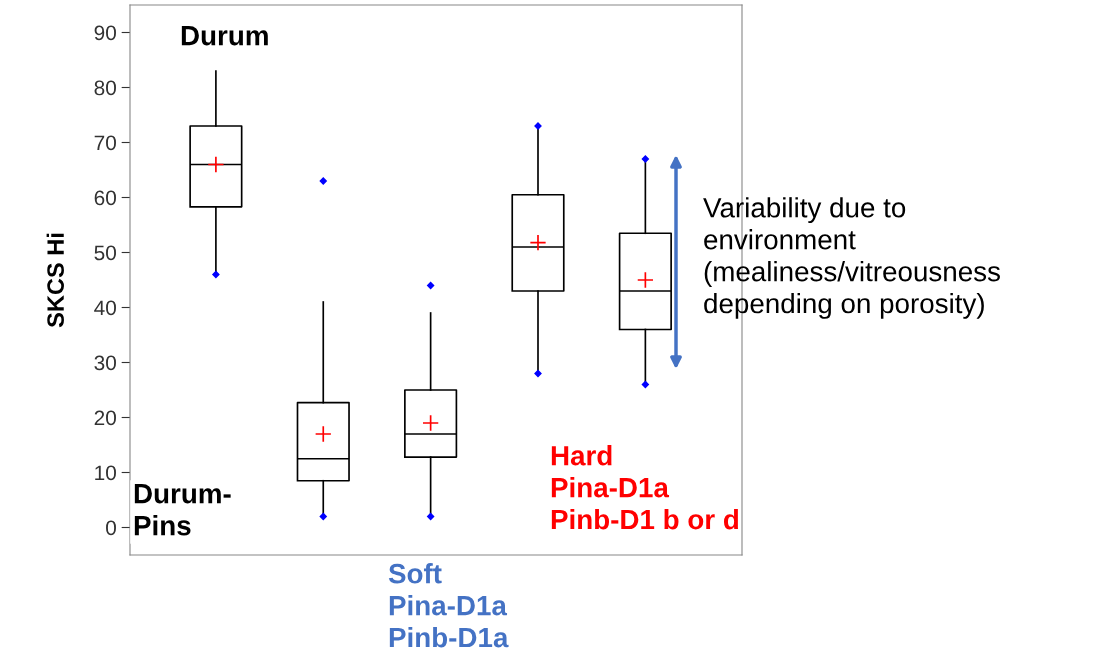 The image size is (1108, 670). What do you see at coordinates (55, 280) in the screenshot?
I see `y-axis-title: SKCS Hi` at bounding box center [55, 280].